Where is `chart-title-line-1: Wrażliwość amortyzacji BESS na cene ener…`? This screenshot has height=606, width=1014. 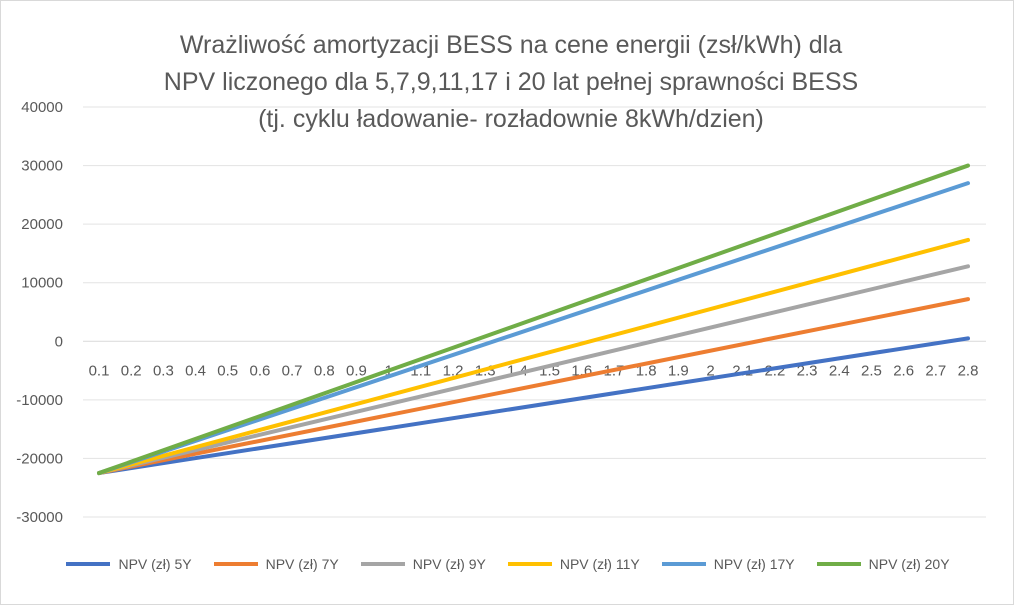 chart-title-line-1: Wrażliwość amortyzacji BESS na cene ener… is located at coordinates (511, 45).